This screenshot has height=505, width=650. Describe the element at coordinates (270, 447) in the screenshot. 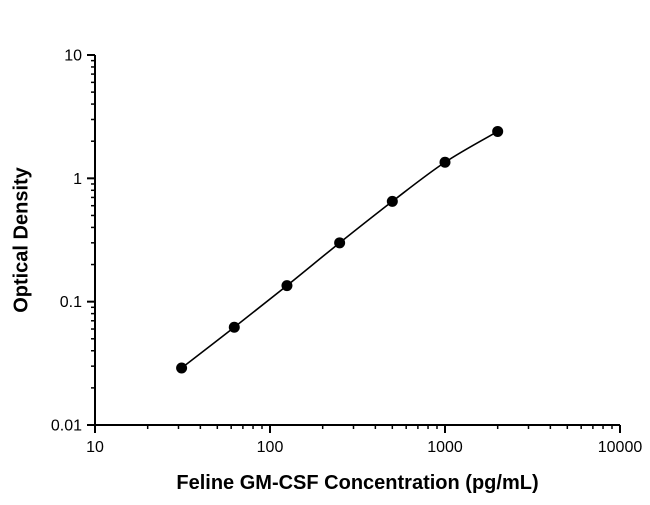

I see `x-tick-label: 100` at that location.